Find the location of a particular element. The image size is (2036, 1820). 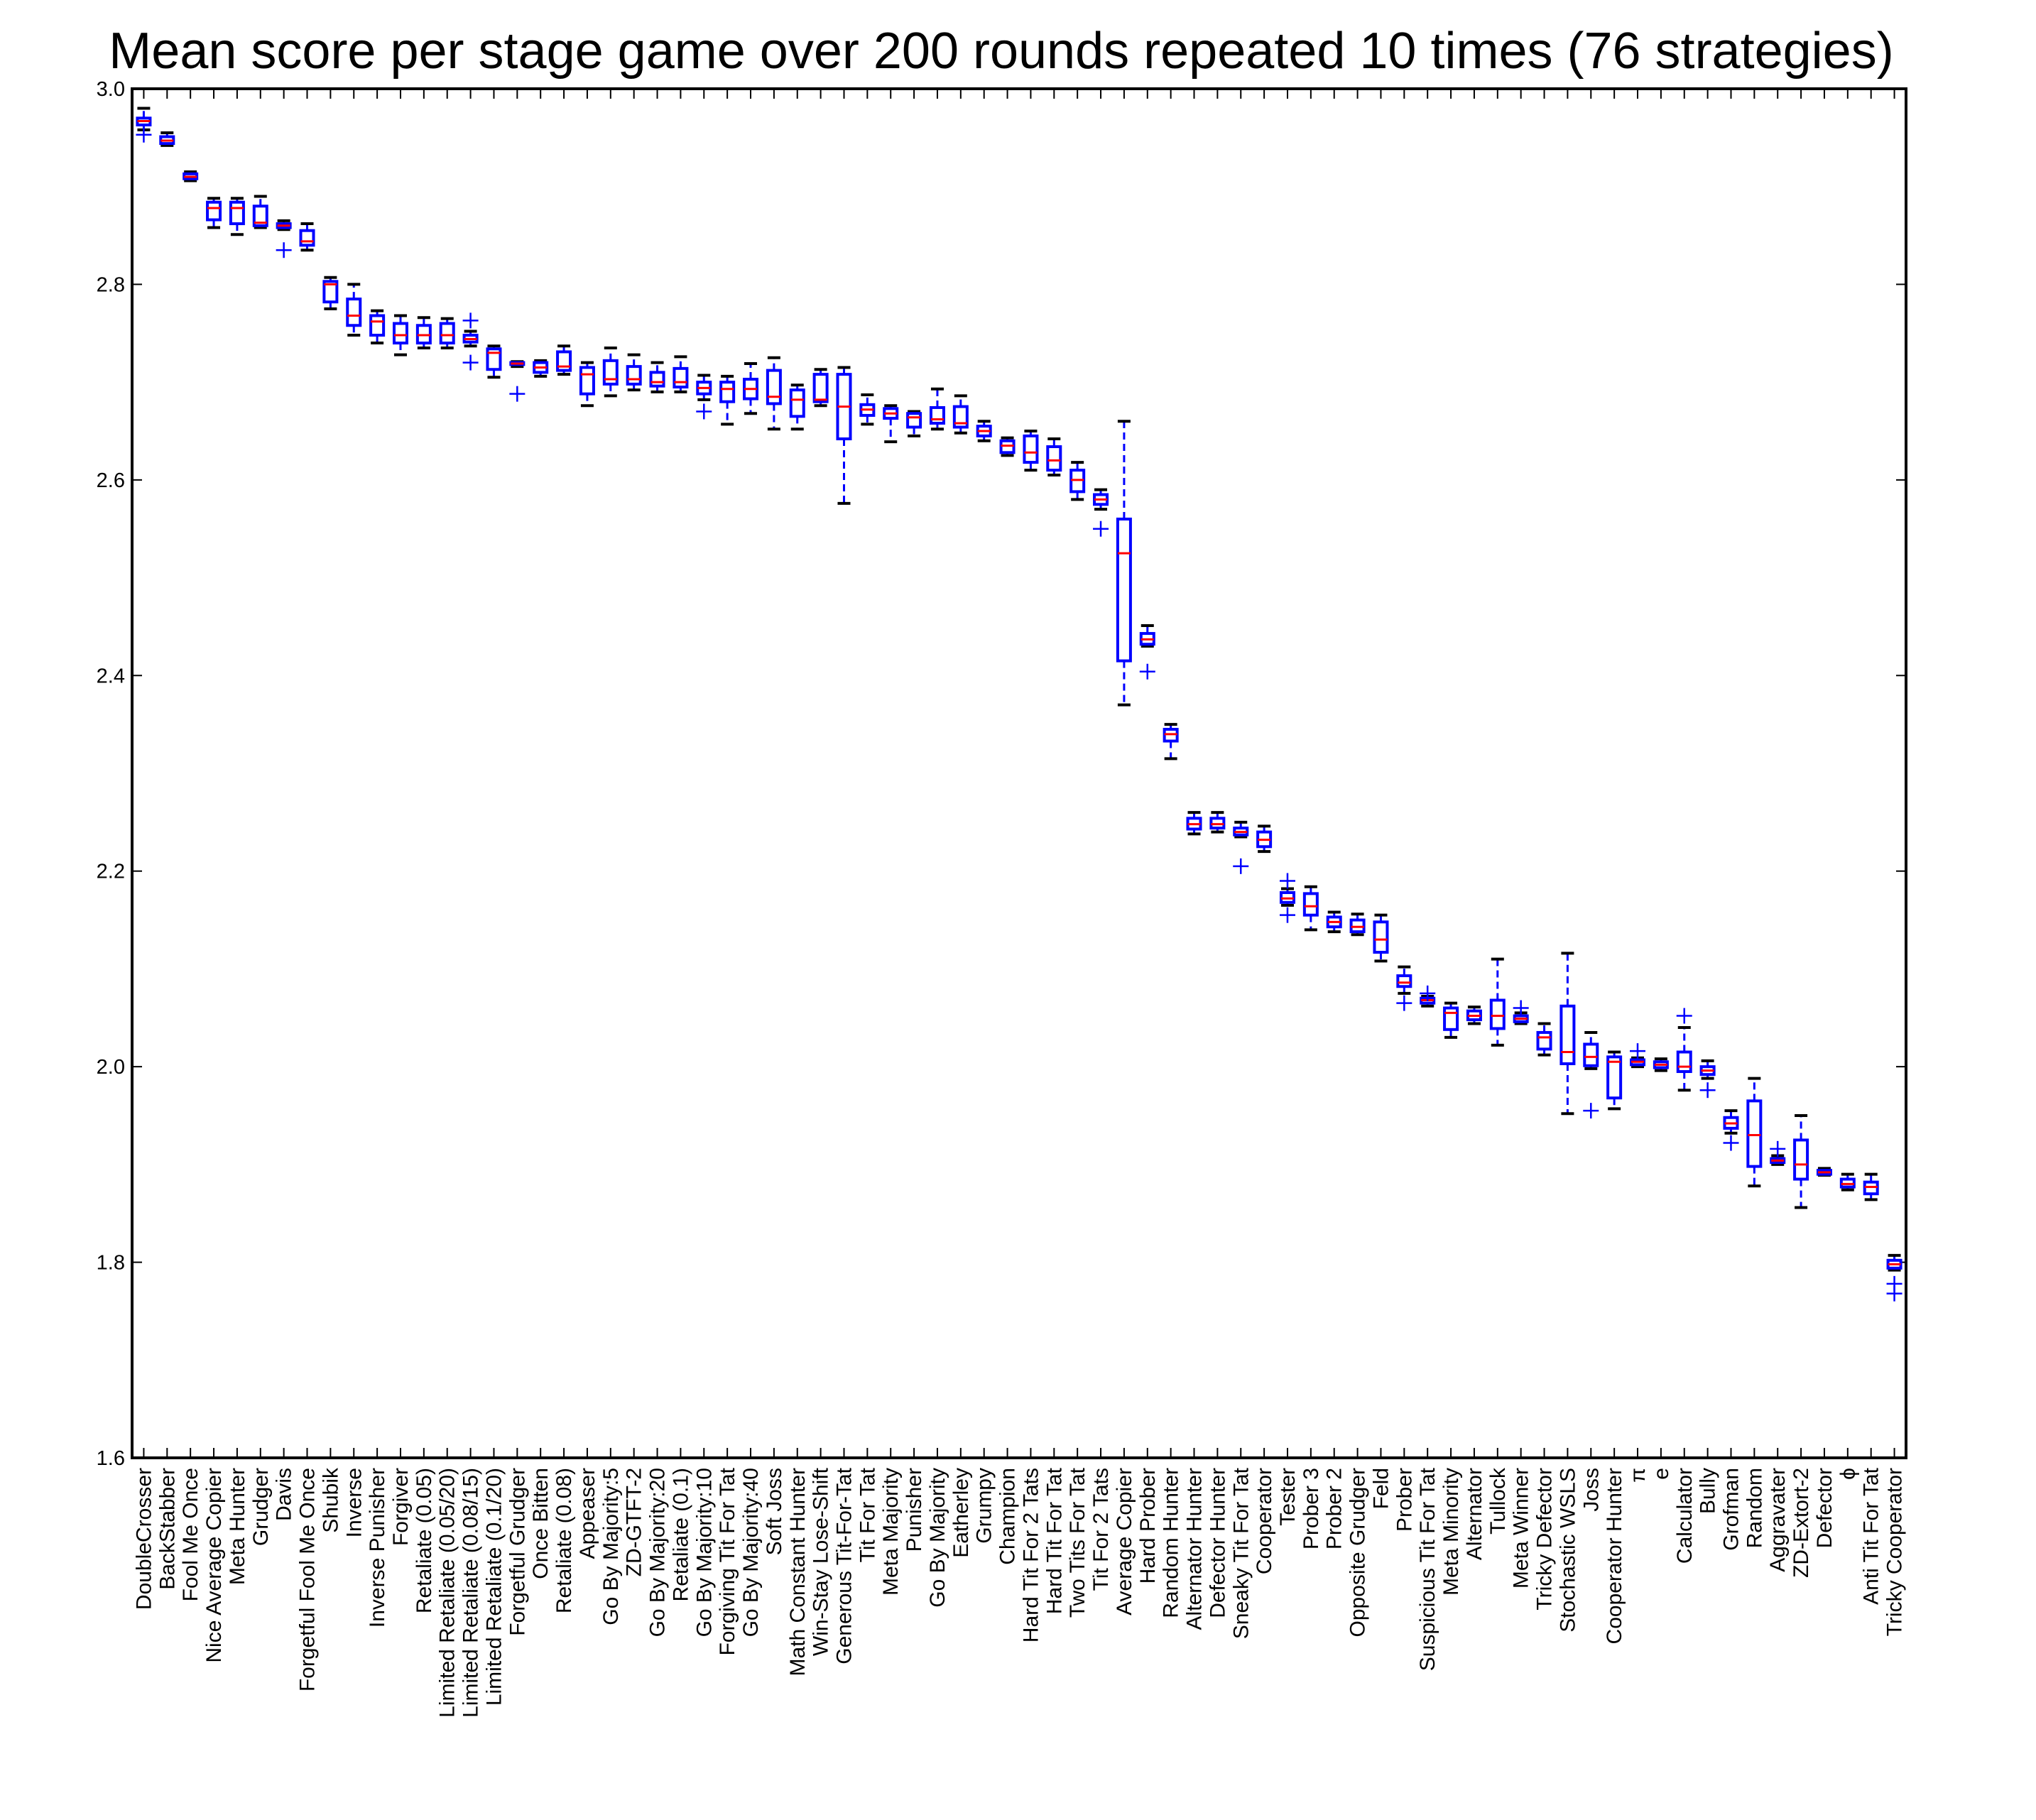

x-tick-label-53: Feld is located at coordinates (1381, 1489).